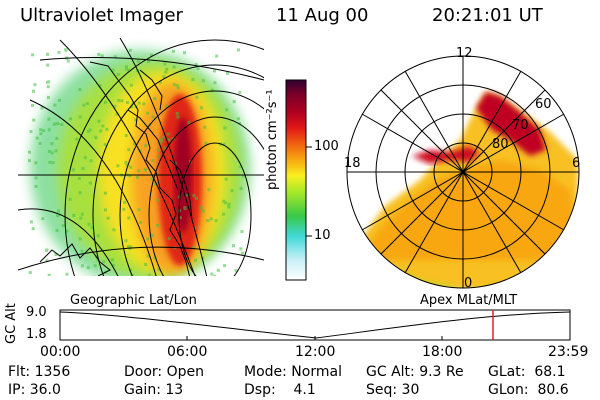 The height and width of the screenshot is (400, 600). Describe the element at coordinates (60, 352) in the screenshot. I see `timeline-tick-0: 00:00` at that location.